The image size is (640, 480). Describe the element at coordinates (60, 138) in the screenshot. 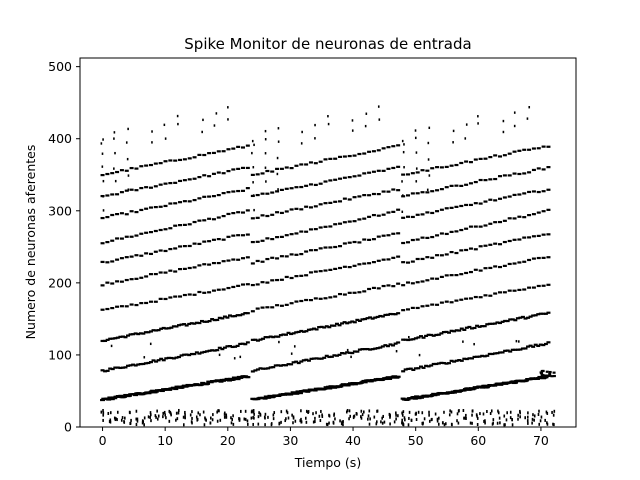

I see `y-tick-label: 400` at that location.